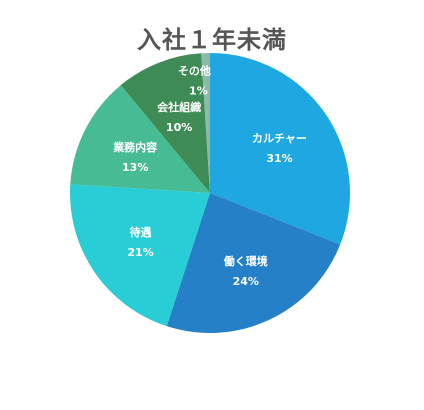 This screenshot has width=424, height=410. Describe the element at coordinates (198, 90) in the screenshot. I see `slice-value-label: 1%` at that location.